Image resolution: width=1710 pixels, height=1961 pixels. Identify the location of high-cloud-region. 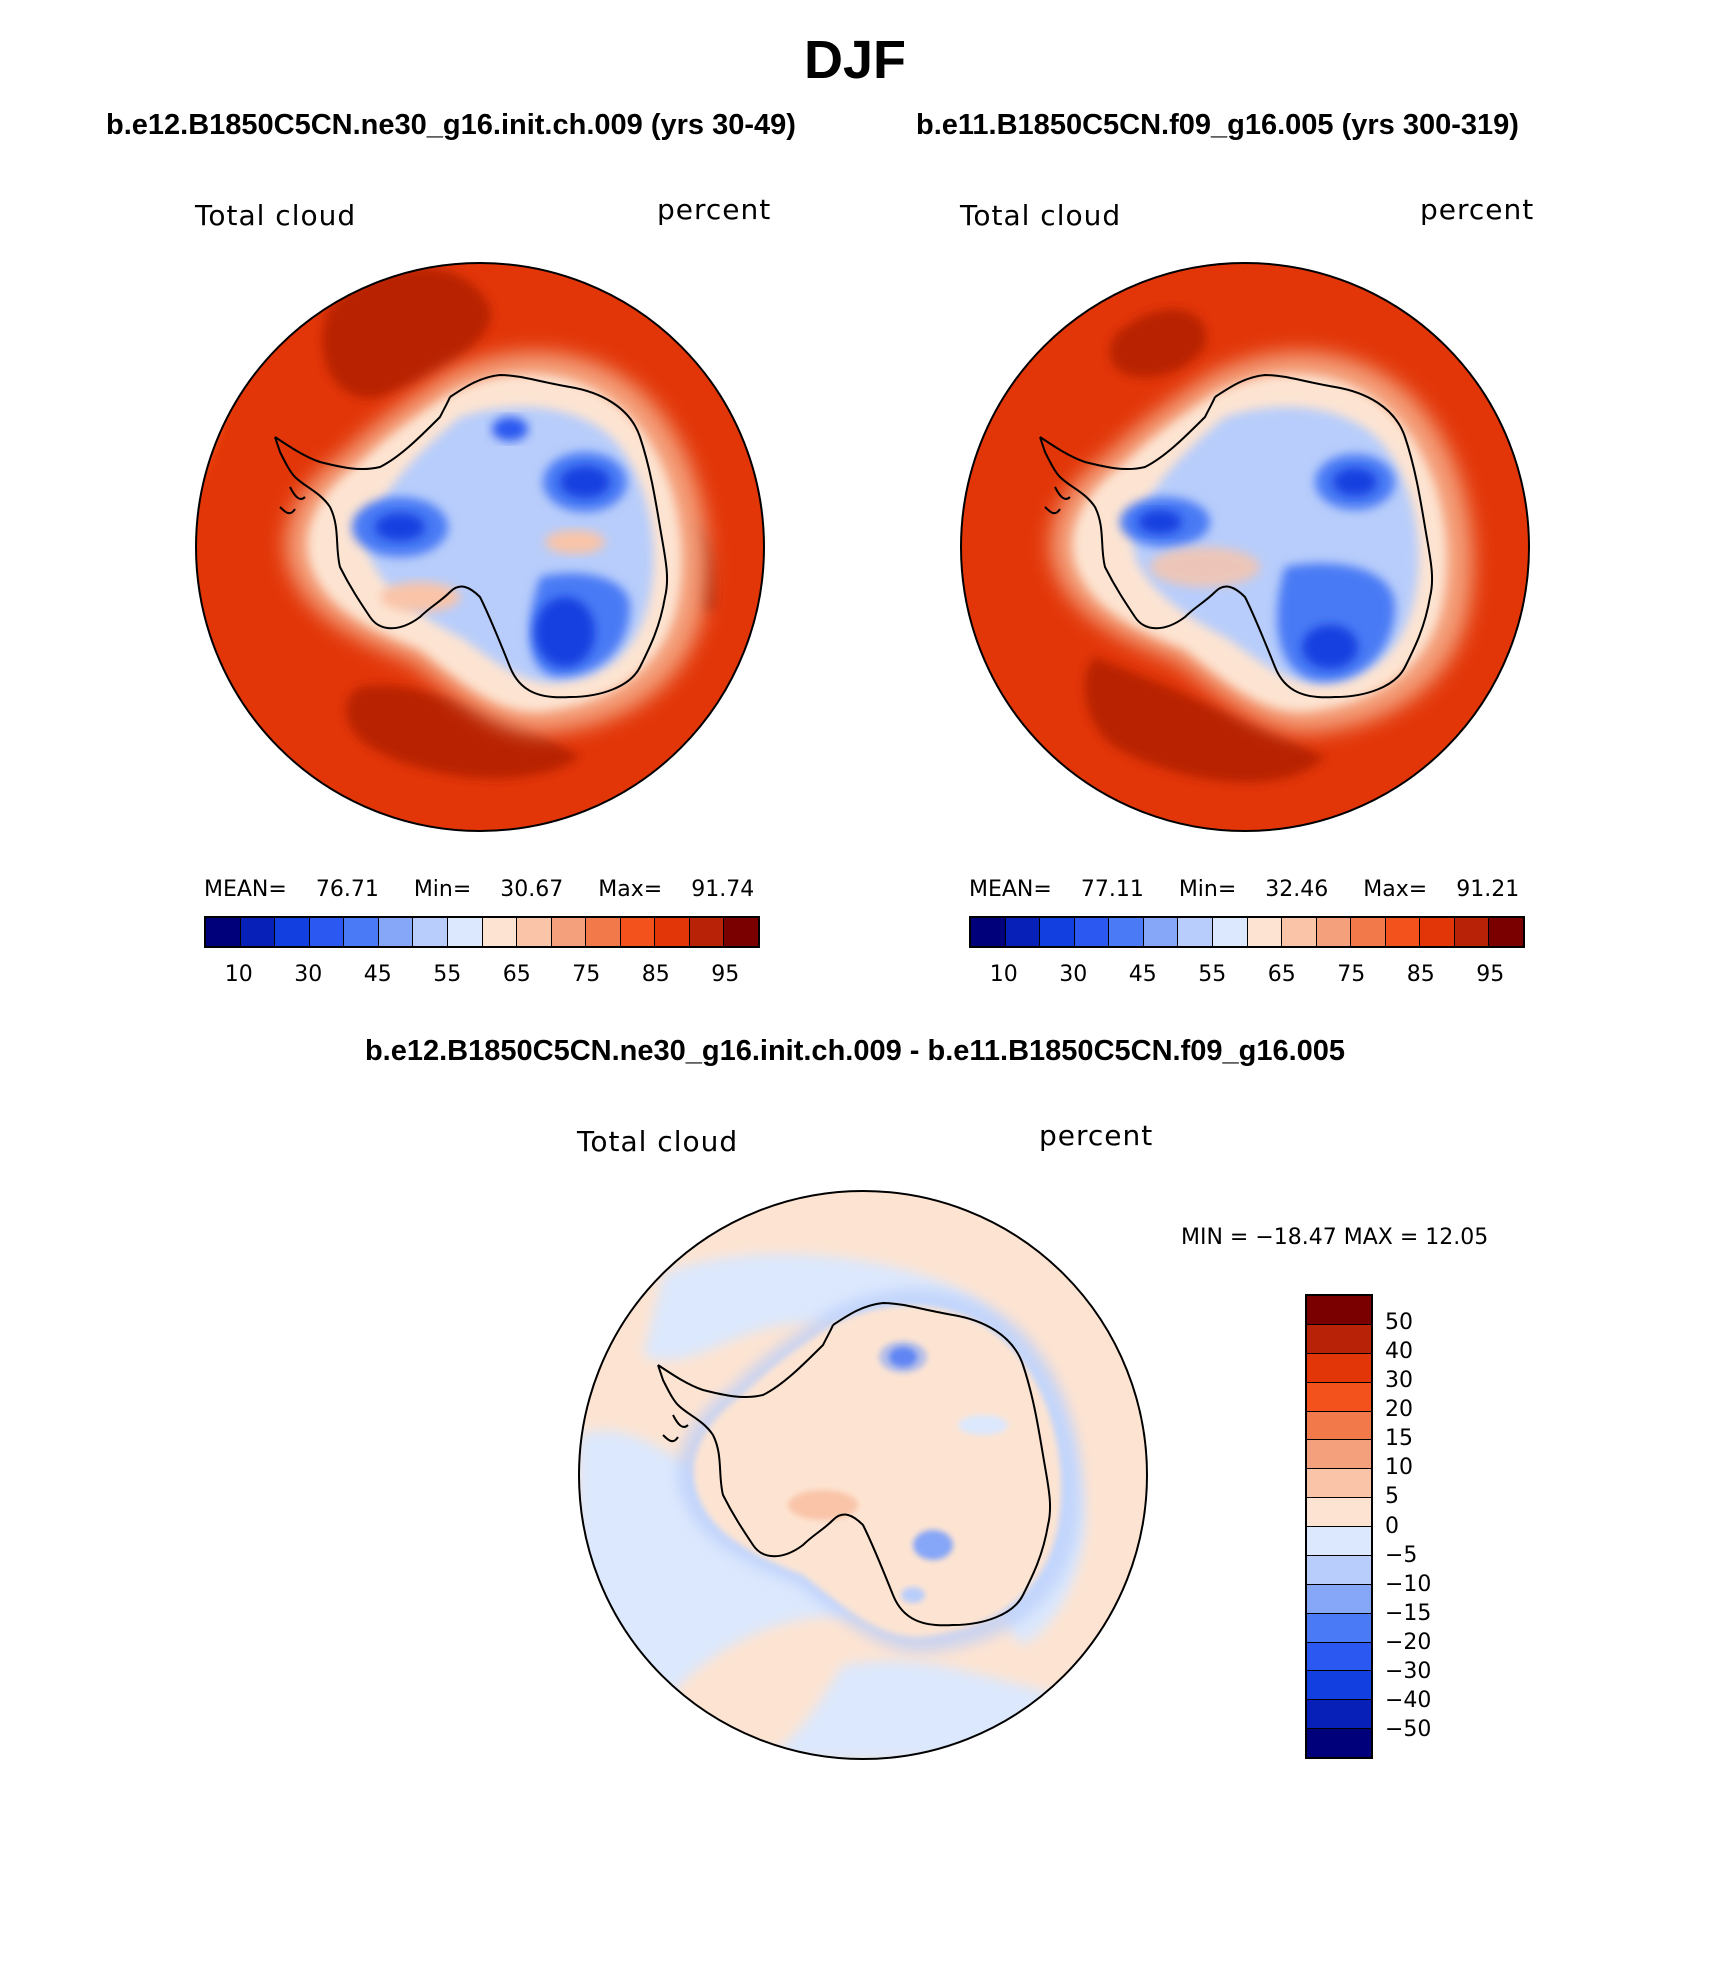
(407, 333).